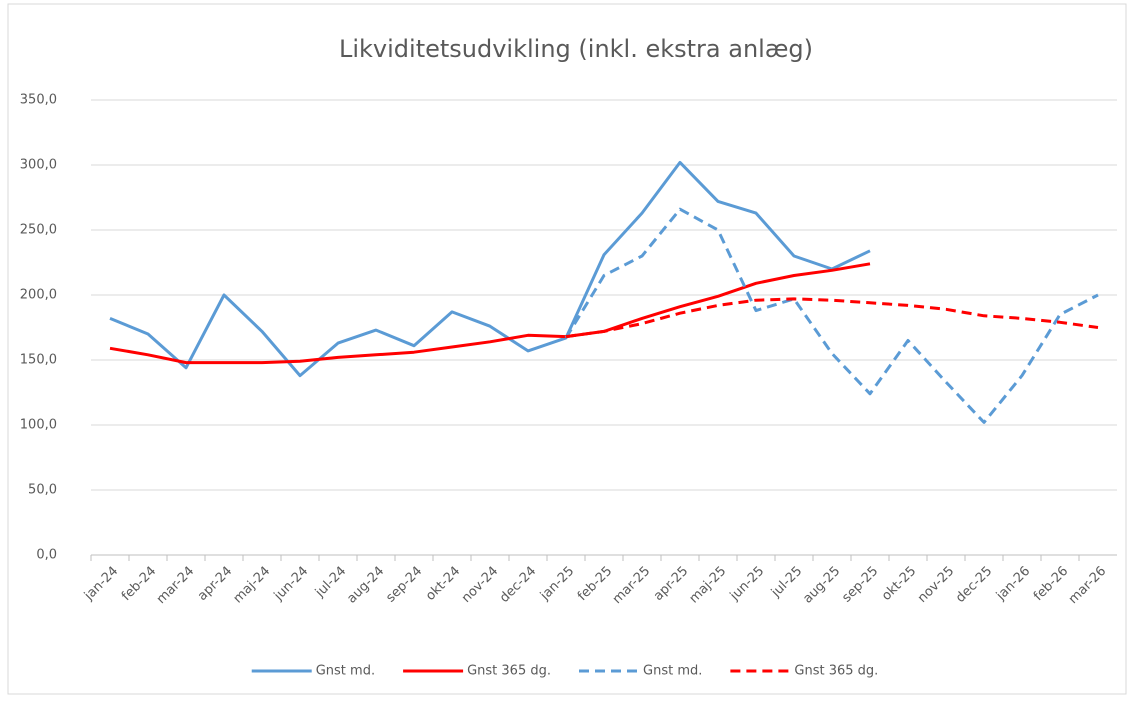 The width and height of the screenshot is (1130, 703). Describe the element at coordinates (38, 295) in the screenshot. I see `y-tick-label: 200,0` at that location.